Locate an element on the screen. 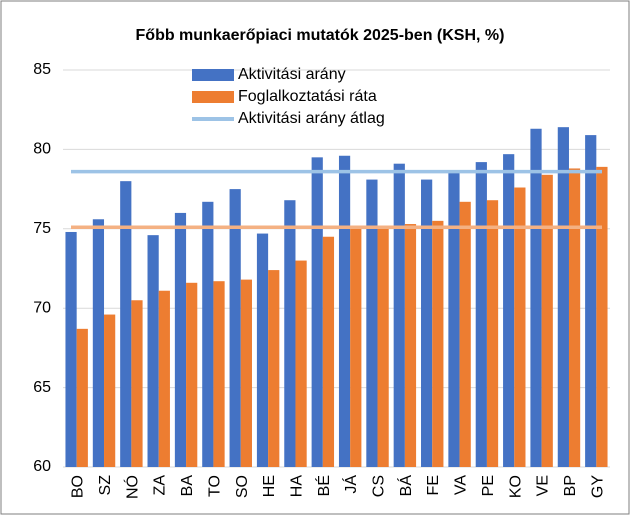 The height and width of the screenshot is (520, 630). y-tick-label: 75 is located at coordinates (42, 228).